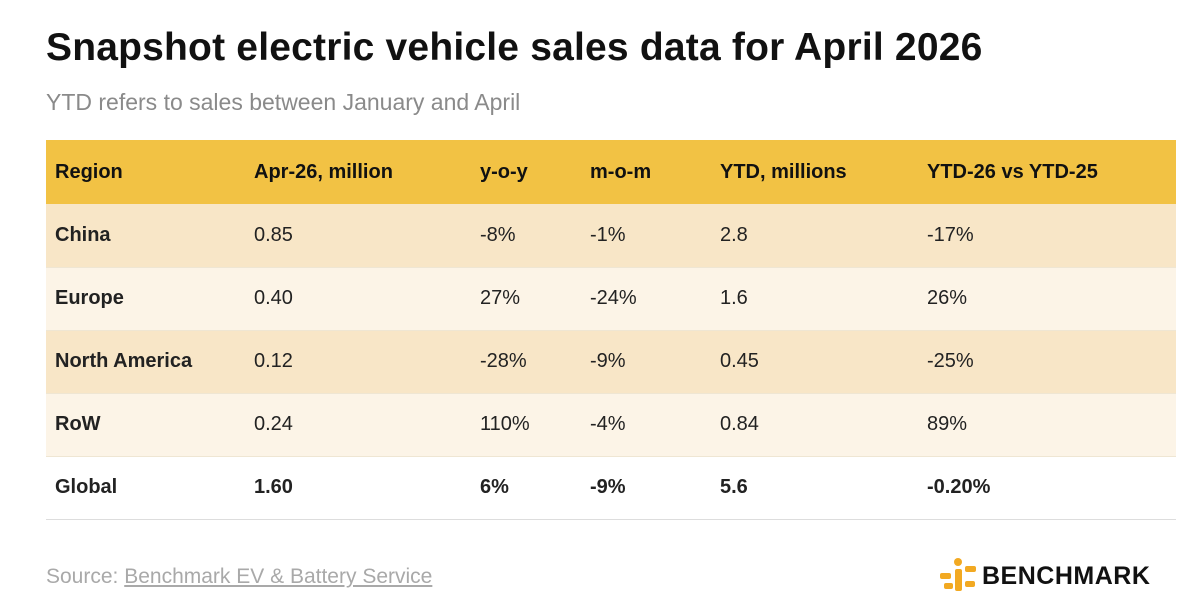 The height and width of the screenshot is (614, 1200). I want to click on brand-logo: BENCHMARK, so click(1044, 576).